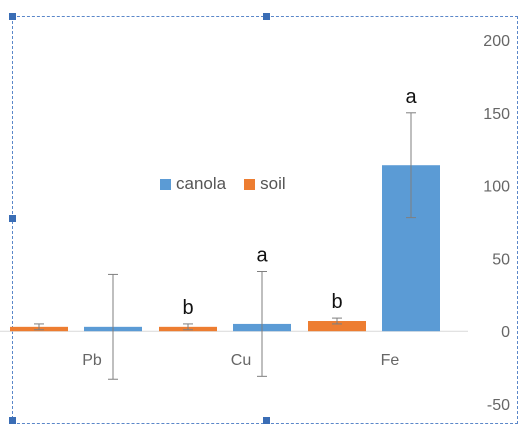 Image resolution: width=522 pixels, height=429 pixels. What do you see at coordinates (12, 218) in the screenshot?
I see `resize-handle-middle-left` at bounding box center [12, 218].